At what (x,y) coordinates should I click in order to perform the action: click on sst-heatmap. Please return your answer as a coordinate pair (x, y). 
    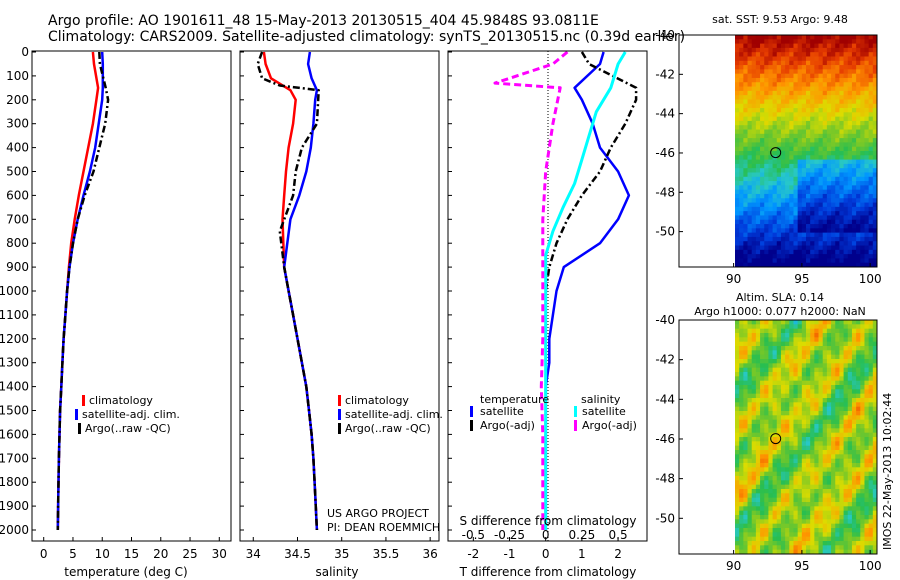
    Looking at the image, I should click on (806, 151).